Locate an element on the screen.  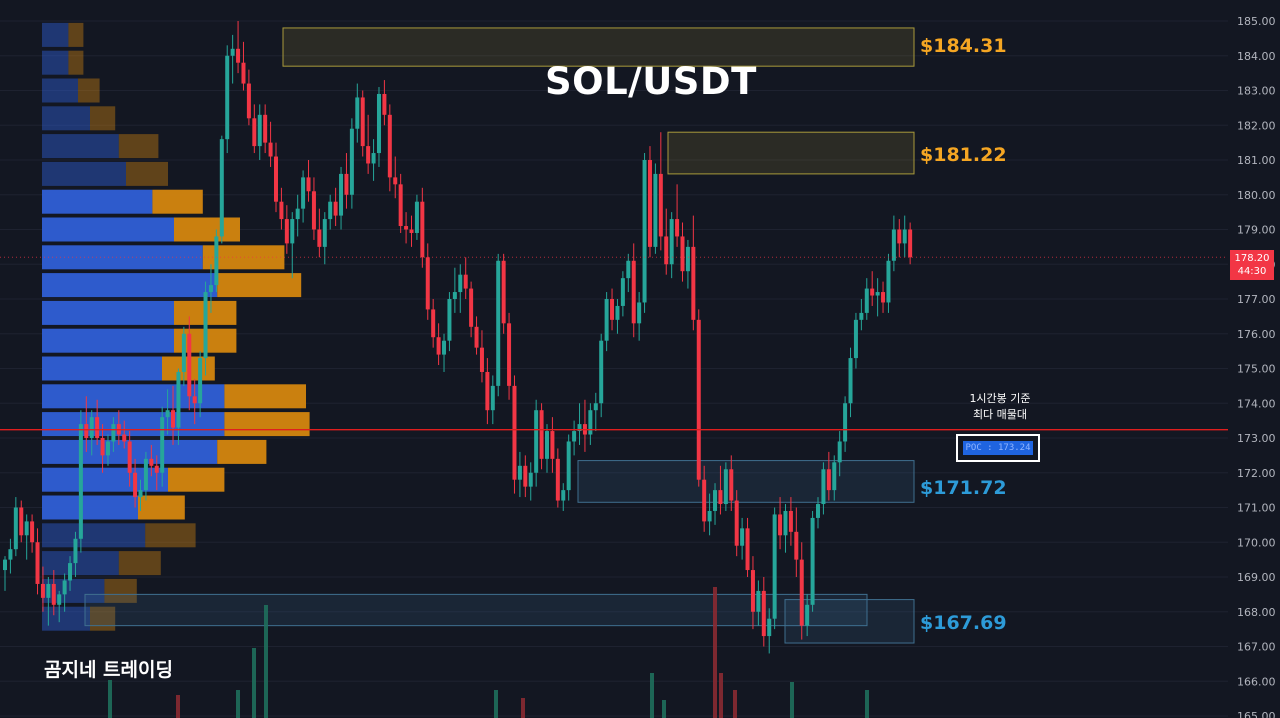
level-label-184: $184.31 is located at coordinates (963, 46).